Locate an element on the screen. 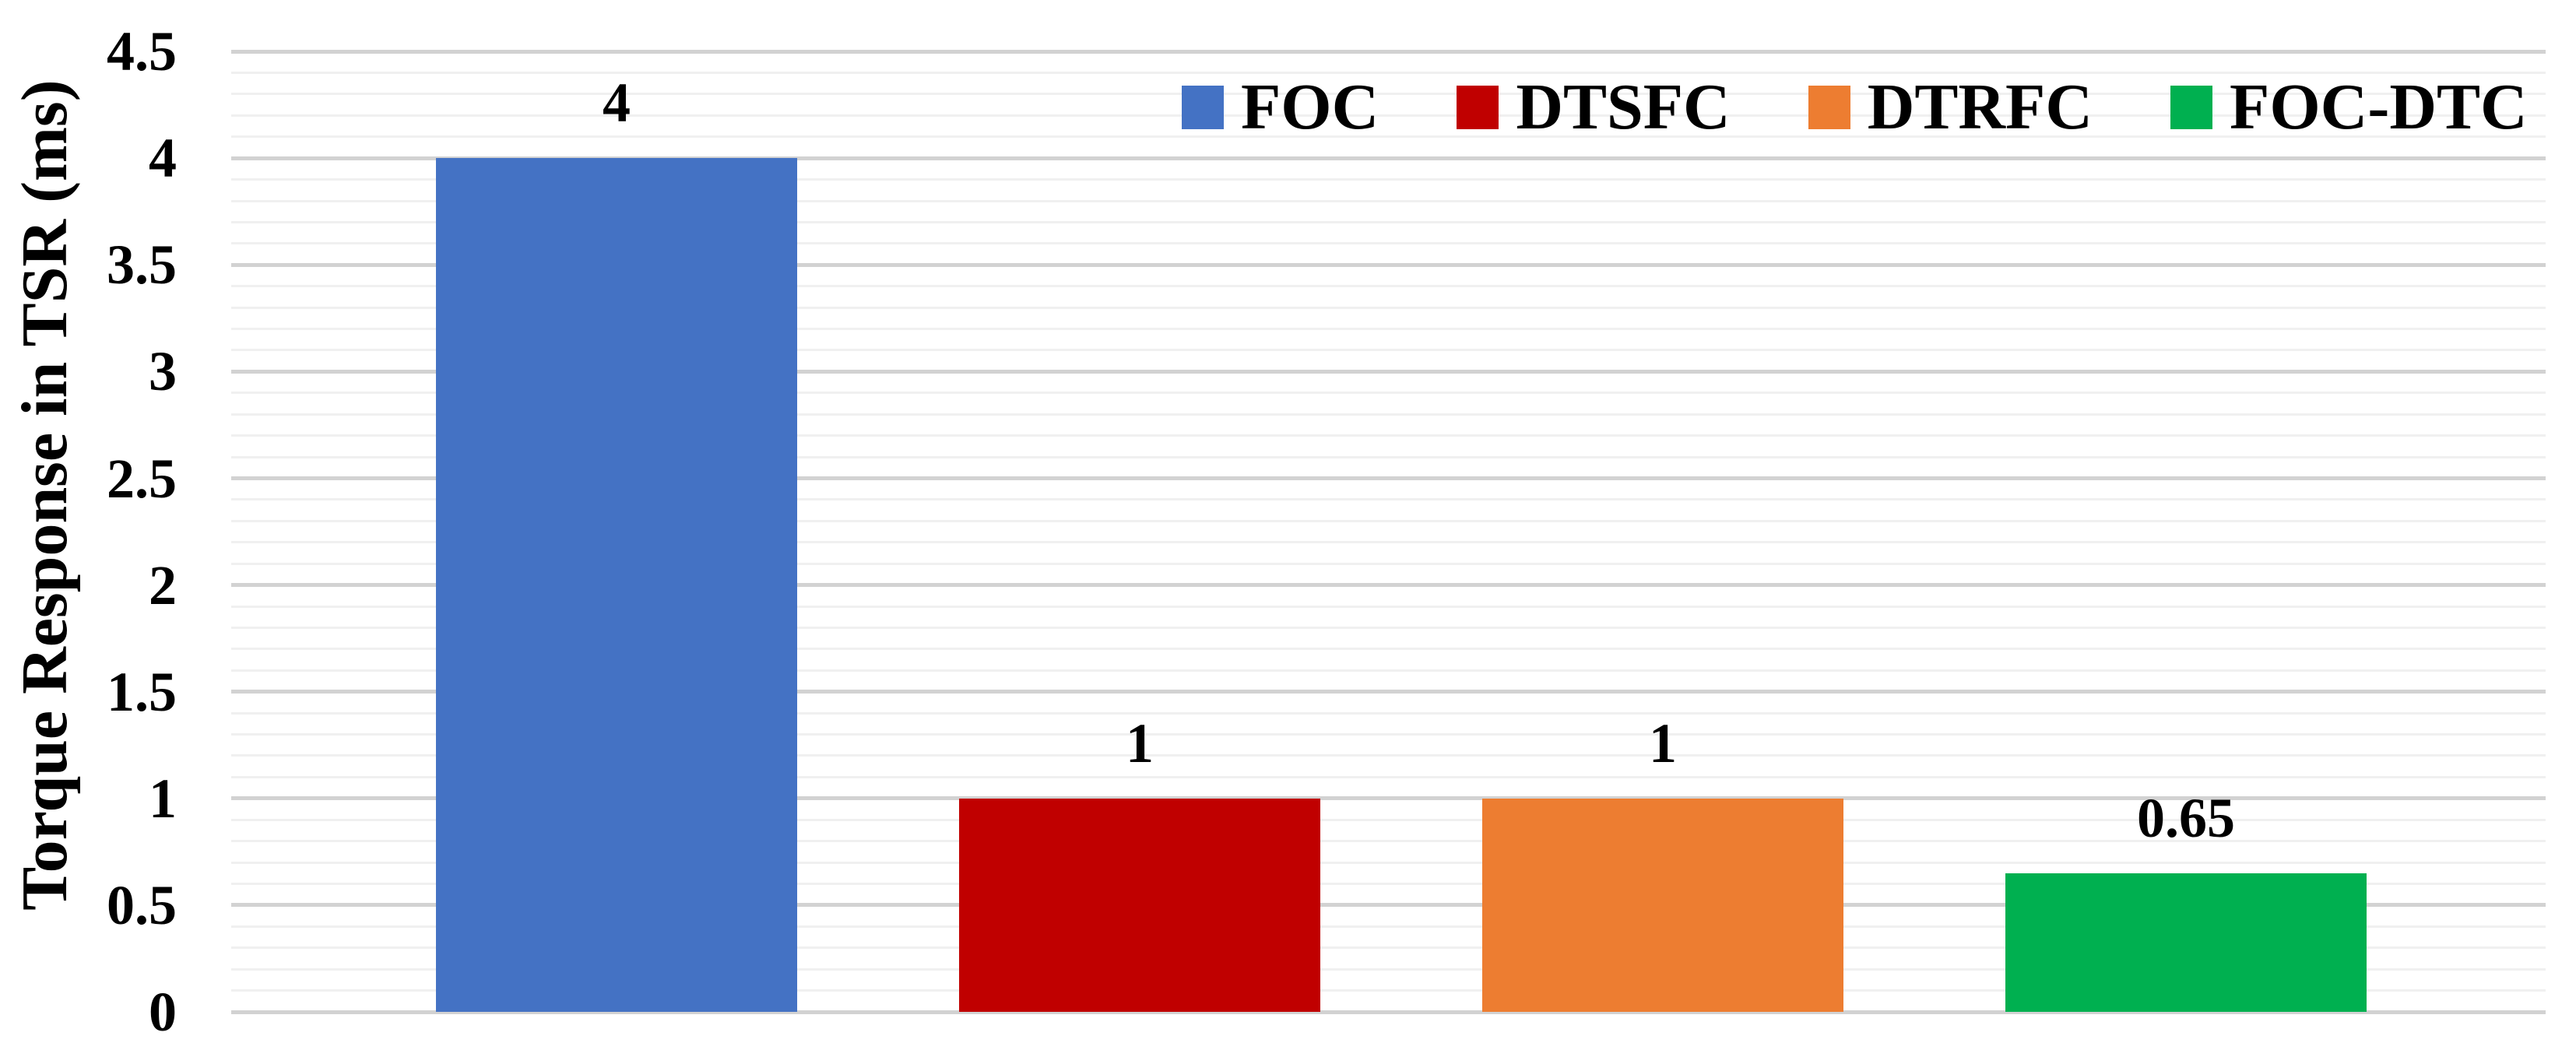  legend-label: FOC is located at coordinates (1310, 107).